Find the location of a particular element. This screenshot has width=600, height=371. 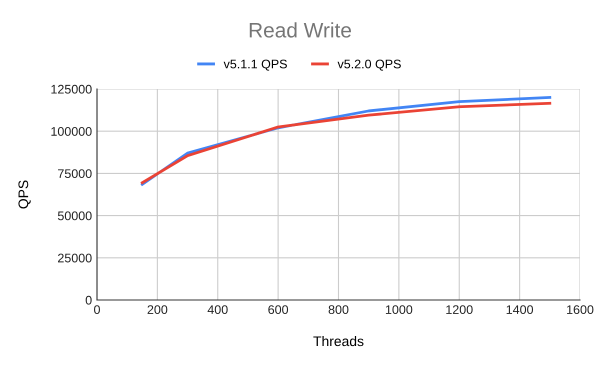

x-axis-title: Threads is located at coordinates (338, 341).